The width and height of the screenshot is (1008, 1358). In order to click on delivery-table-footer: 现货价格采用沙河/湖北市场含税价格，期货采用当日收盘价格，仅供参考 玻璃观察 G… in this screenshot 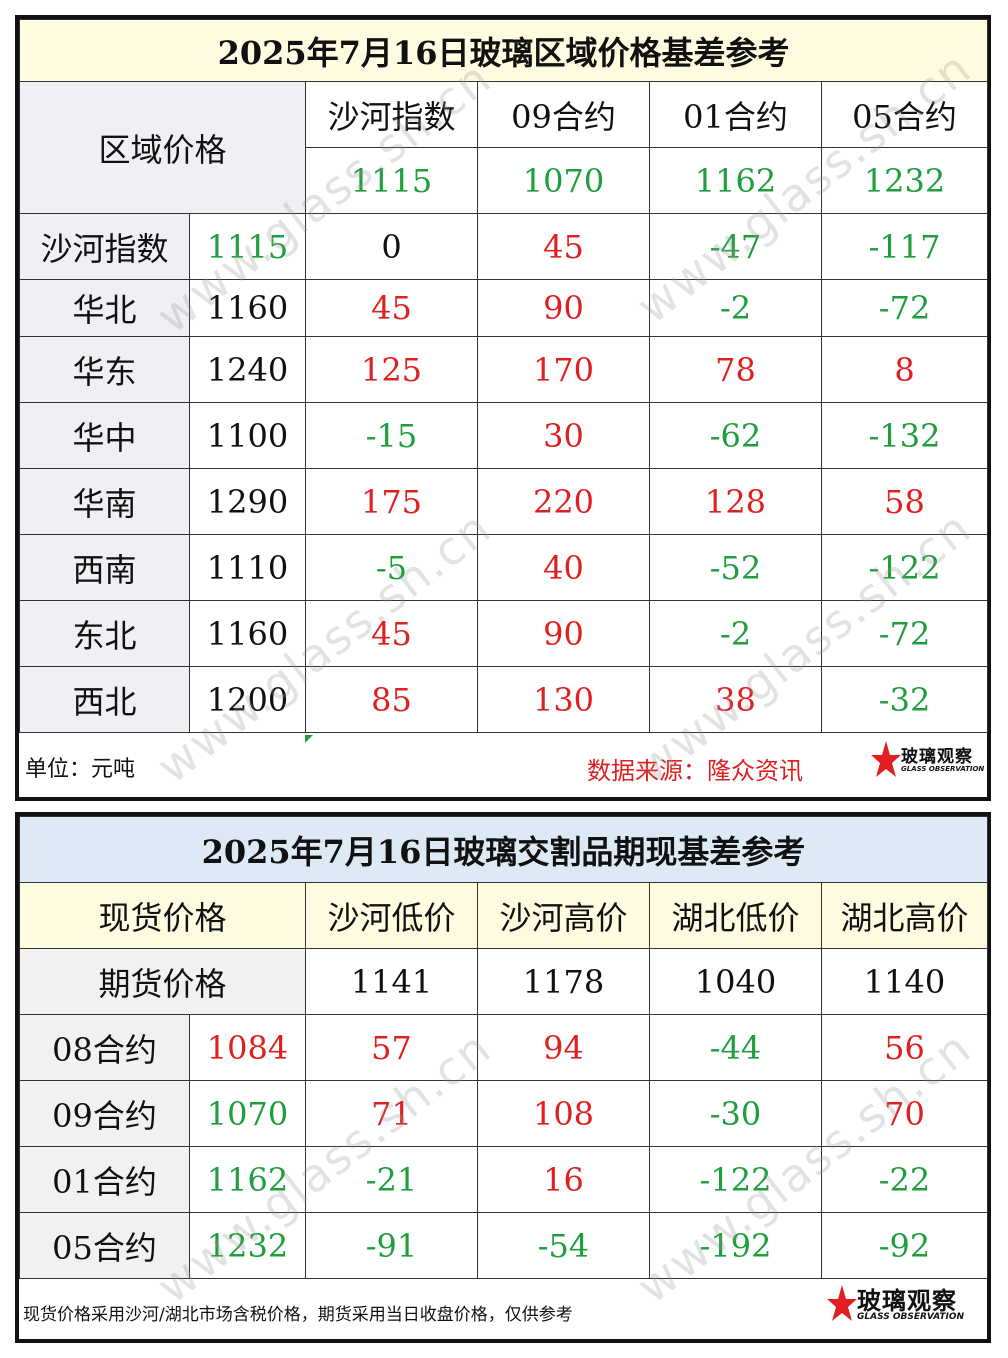, I will do `click(503, 1311)`.